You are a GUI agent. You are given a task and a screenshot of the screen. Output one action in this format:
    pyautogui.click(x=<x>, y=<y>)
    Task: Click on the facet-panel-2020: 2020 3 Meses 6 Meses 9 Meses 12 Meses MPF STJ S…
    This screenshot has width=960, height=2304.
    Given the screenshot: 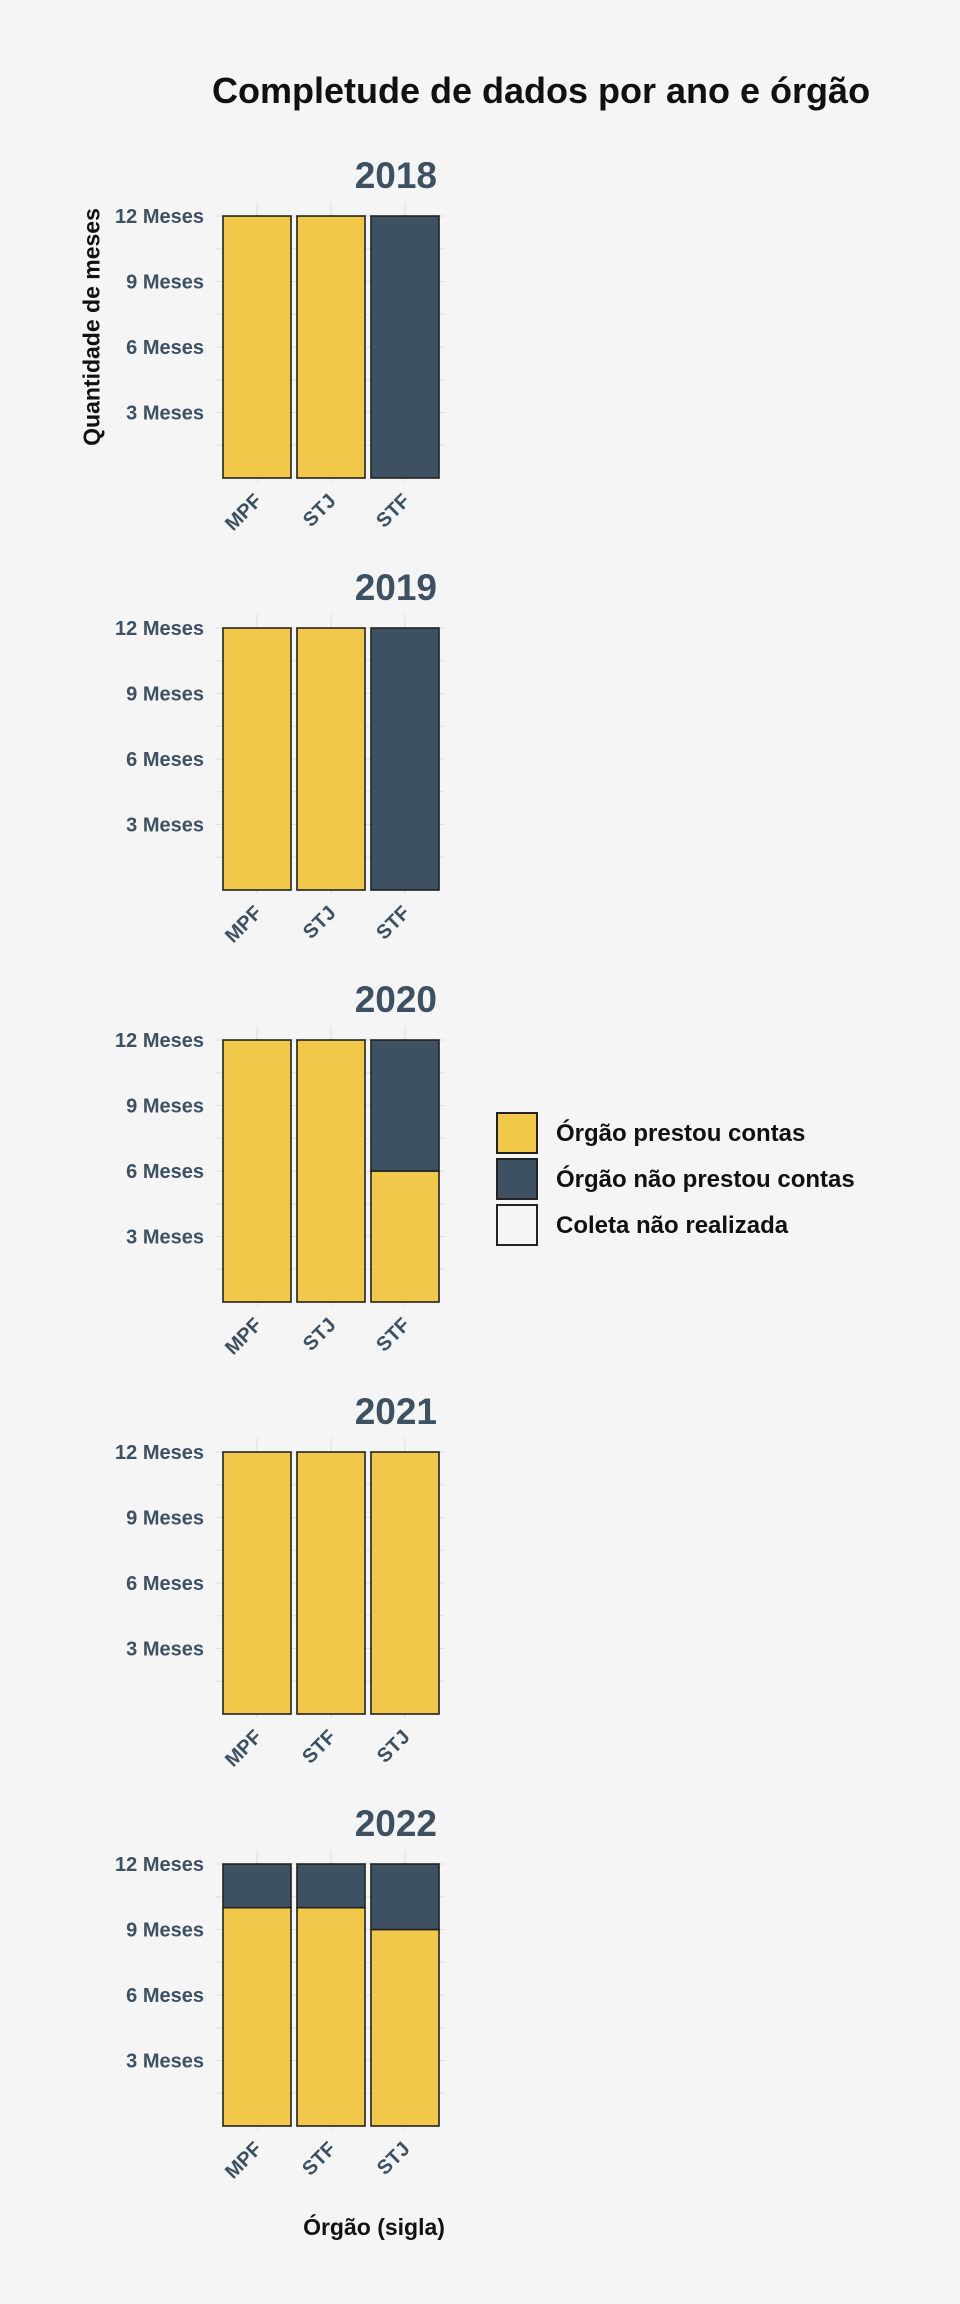 What is the action you would take?
    pyautogui.click(x=279, y=1169)
    